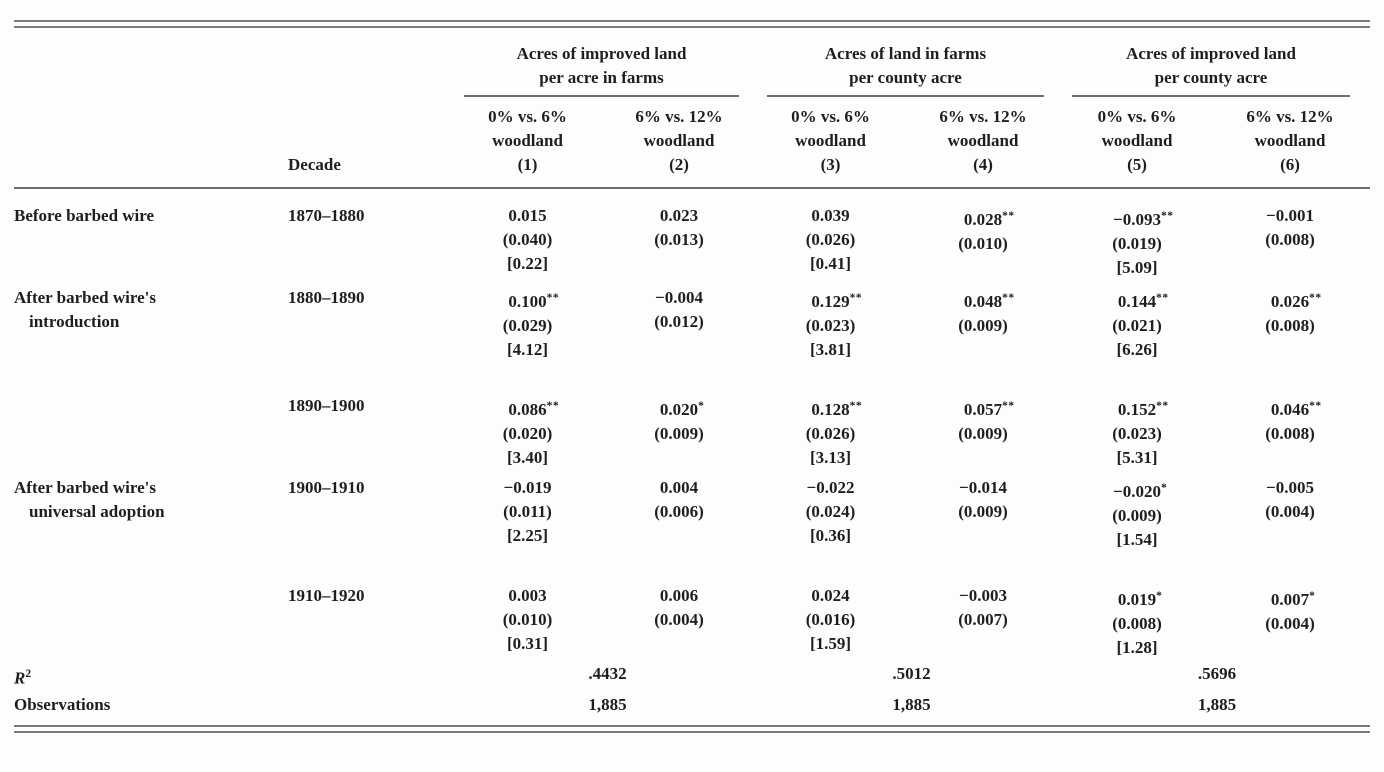 Image resolution: width=1384 pixels, height=772 pixels. I want to click on column-header-5: 0% vs. 6% woodland (5), so click(1137, 143).